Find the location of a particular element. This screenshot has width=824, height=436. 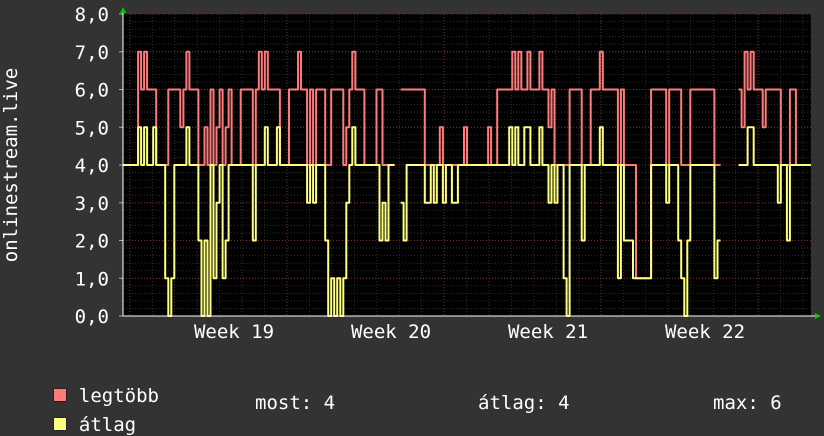

y-tick-label: 2,0 is located at coordinates (92, 242).